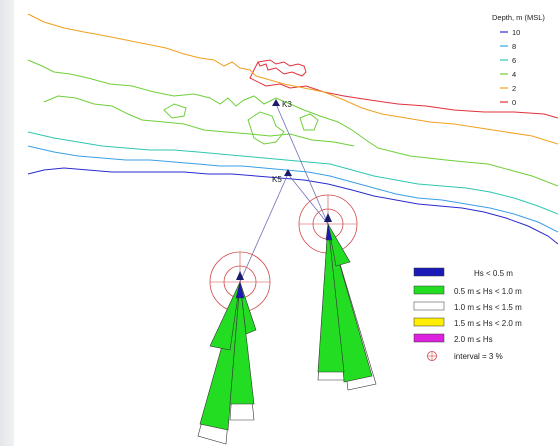  What do you see at coordinates (240, 275) in the screenshot?
I see `rose-k5-center` at bounding box center [240, 275].